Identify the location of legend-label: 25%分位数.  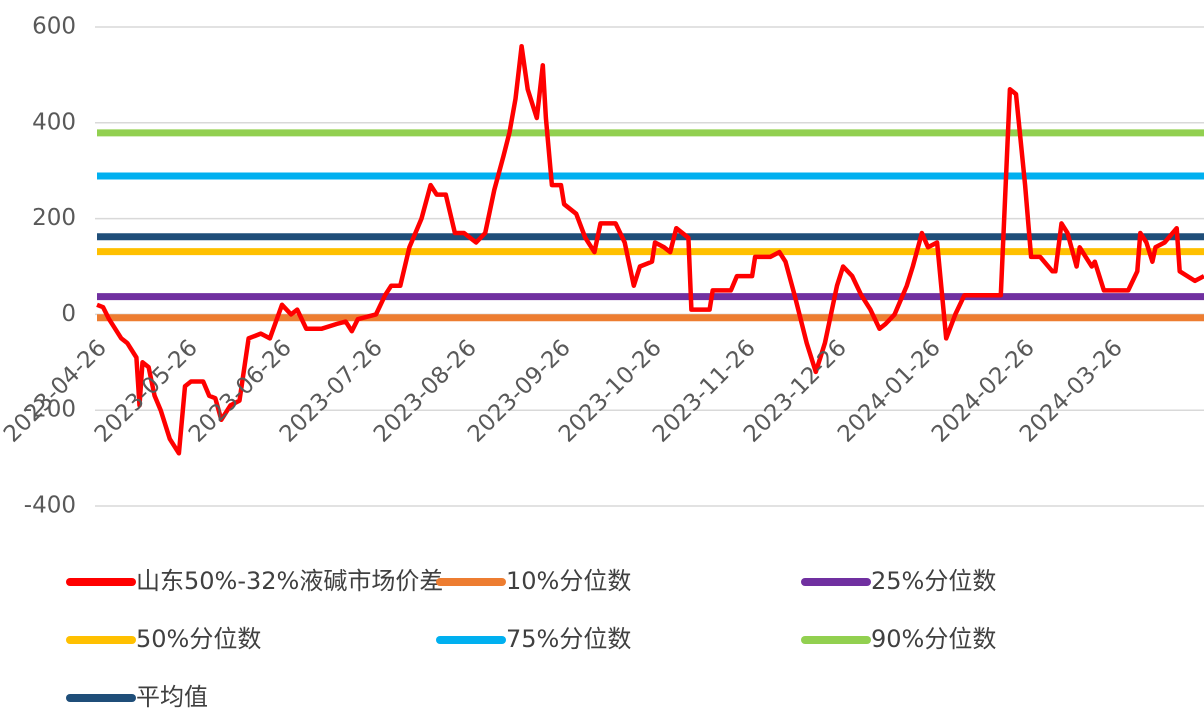
(933, 581).